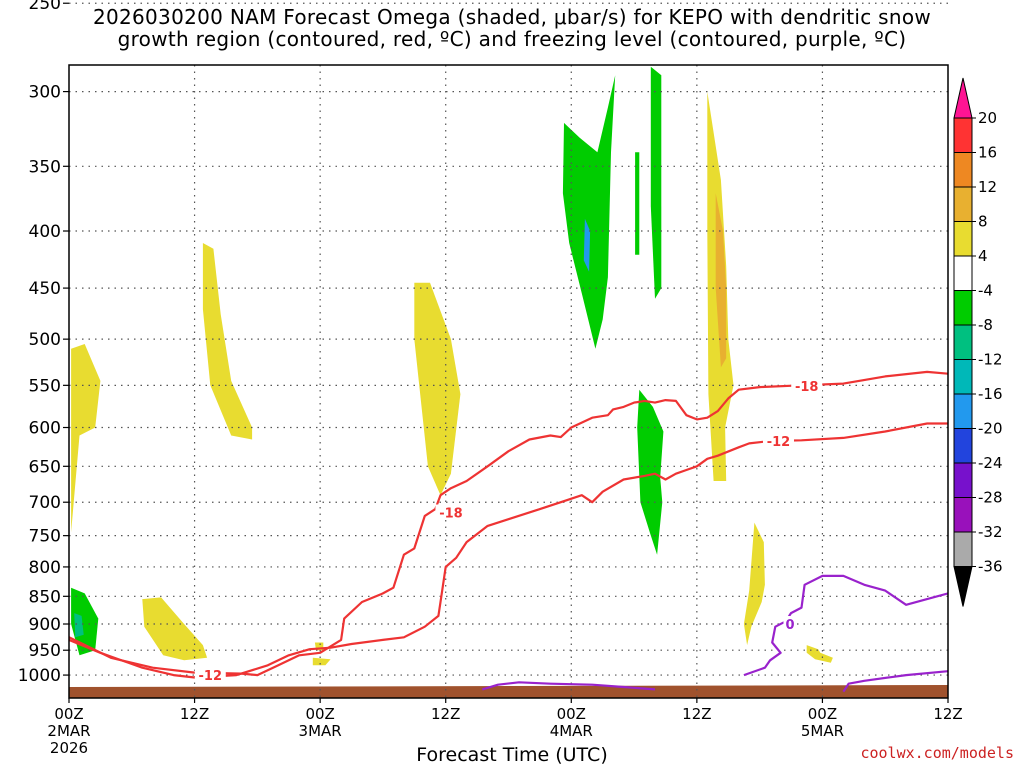 The width and height of the screenshot is (1024, 768). What do you see at coordinates (320, 731) in the screenshot?
I see `xtick-sub1-24: 3MAR` at bounding box center [320, 731].